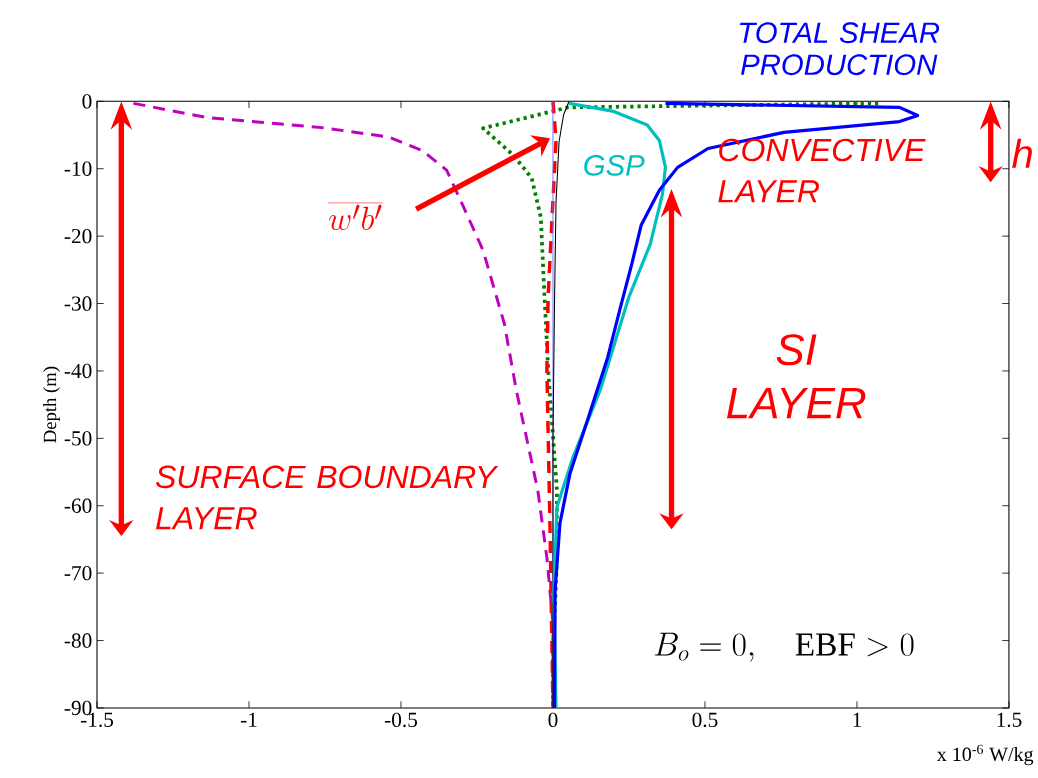 Image resolution: width=1038 pixels, height=778 pixels. What do you see at coordinates (822, 170) in the screenshot?
I see `annotation: CONVECTIVE LAYER` at bounding box center [822, 170].